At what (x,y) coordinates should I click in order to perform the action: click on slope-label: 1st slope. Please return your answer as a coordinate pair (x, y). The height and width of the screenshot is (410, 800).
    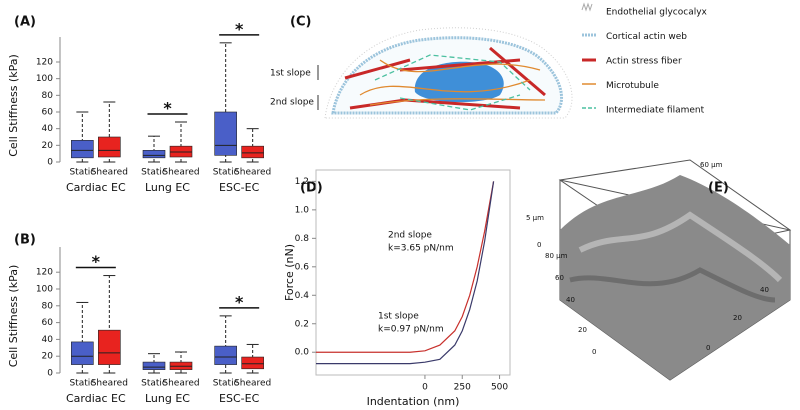
    Looking at the image, I should click on (290, 74).